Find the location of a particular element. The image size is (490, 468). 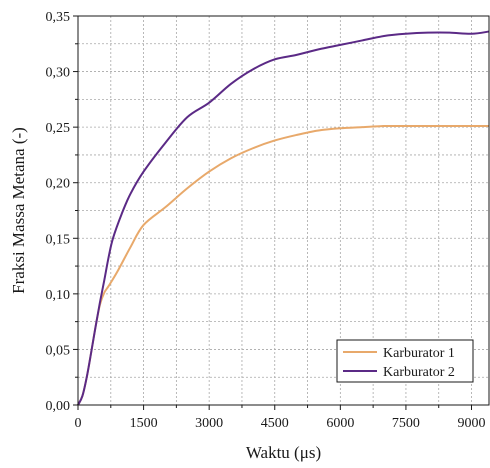

x-tick-label: 4500 is located at coordinates (275, 423).